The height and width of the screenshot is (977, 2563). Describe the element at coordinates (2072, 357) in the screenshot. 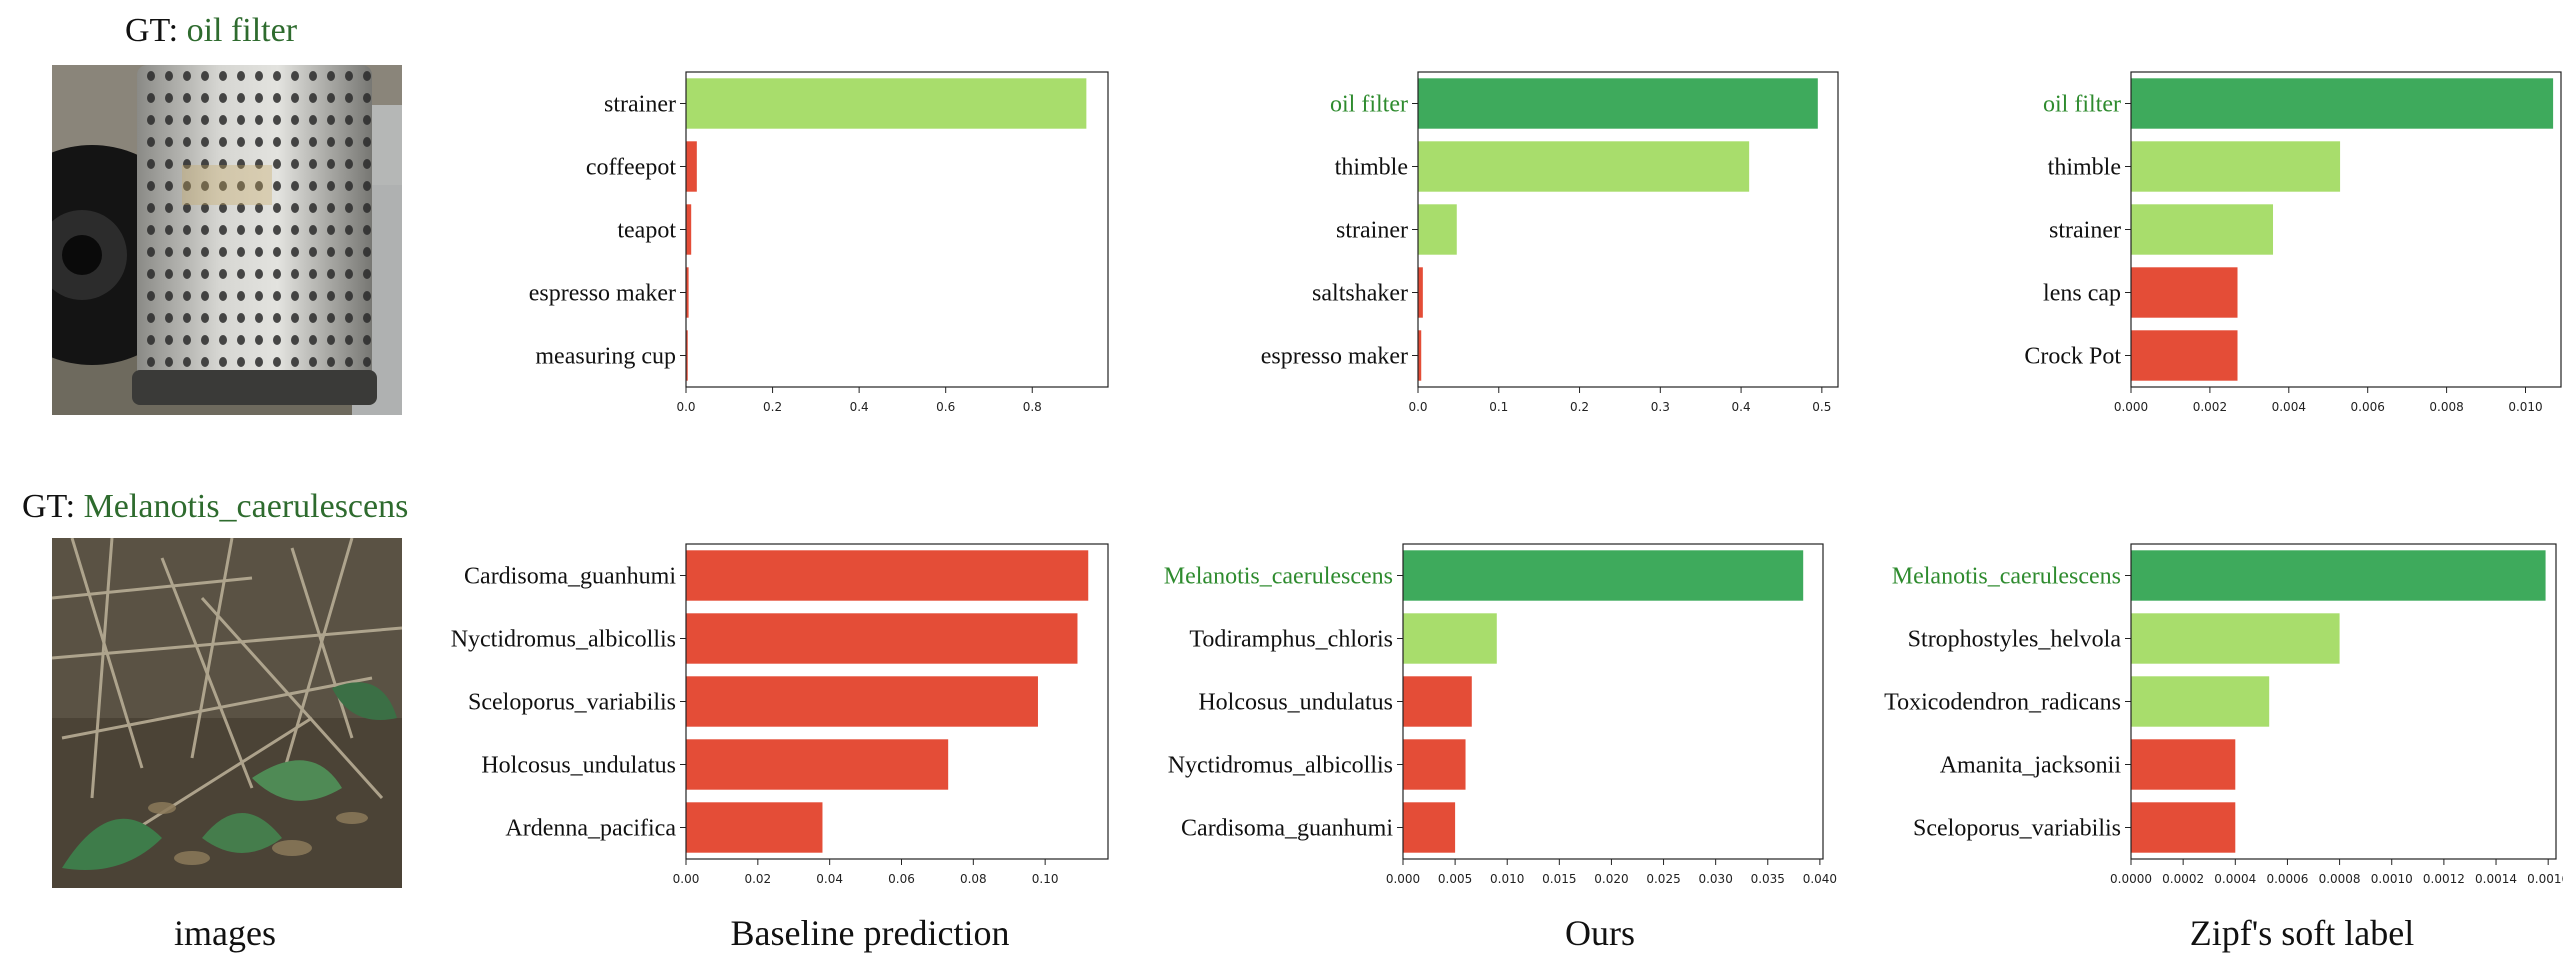

I see `y-tick-label: Crock Pot` at that location.